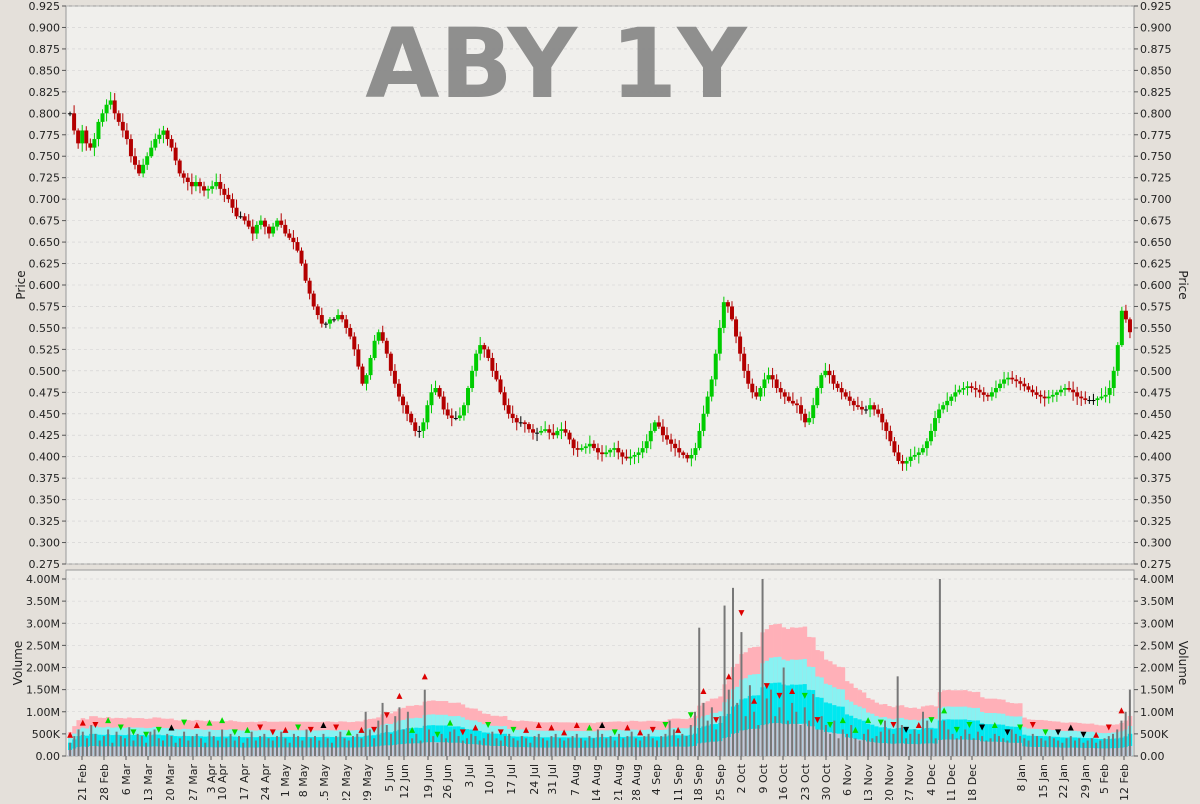 The image size is (1200, 804). I want to click on date-tick-label: 15 Jan, so click(1043, 781).